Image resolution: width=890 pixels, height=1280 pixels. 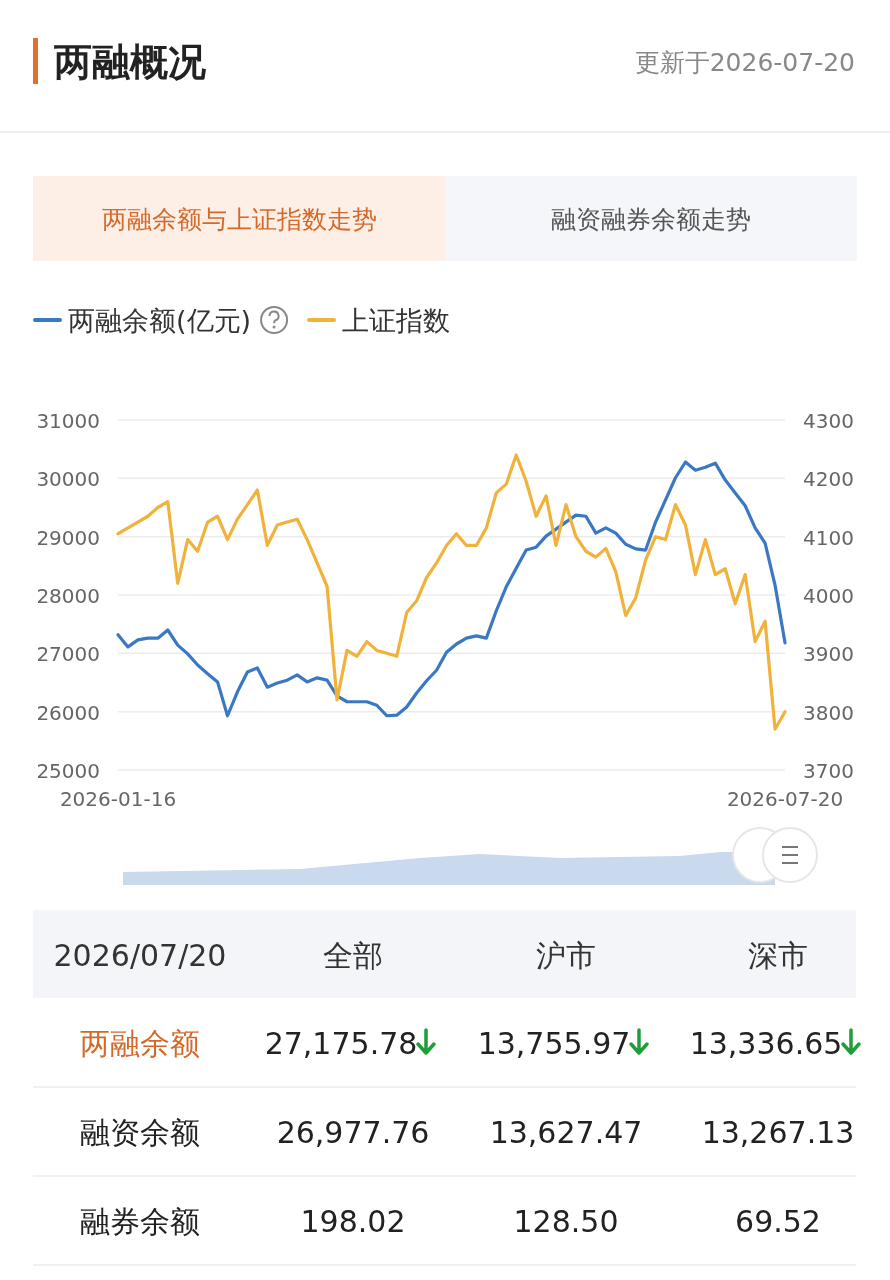 What do you see at coordinates (160, 320) in the screenshot?
I see `legend-label: 两融余额(亿元)` at bounding box center [160, 320].